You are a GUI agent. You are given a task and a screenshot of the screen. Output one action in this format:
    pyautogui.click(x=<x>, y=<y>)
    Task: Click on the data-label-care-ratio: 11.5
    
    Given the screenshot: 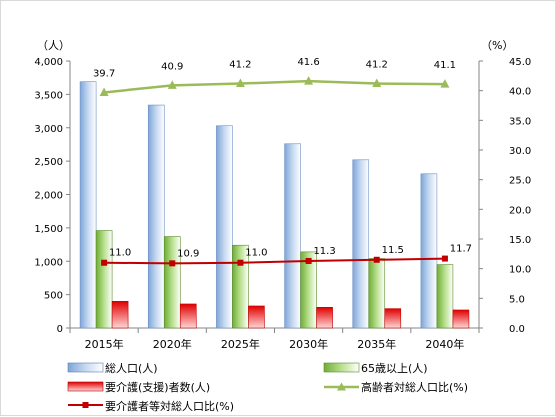 What is the action you would take?
    pyautogui.click(x=393, y=250)
    